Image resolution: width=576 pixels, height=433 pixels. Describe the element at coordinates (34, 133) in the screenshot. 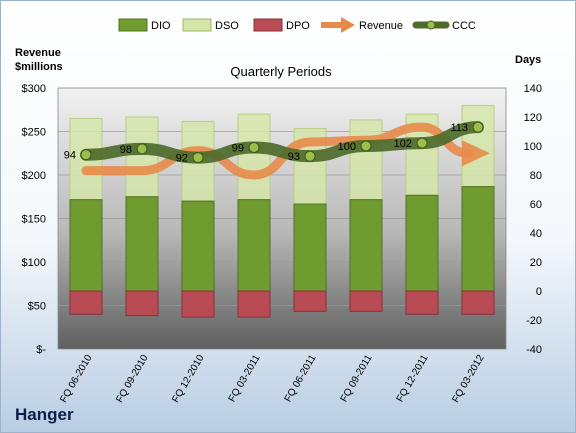

I see `left-tick-label: $250` at that location.